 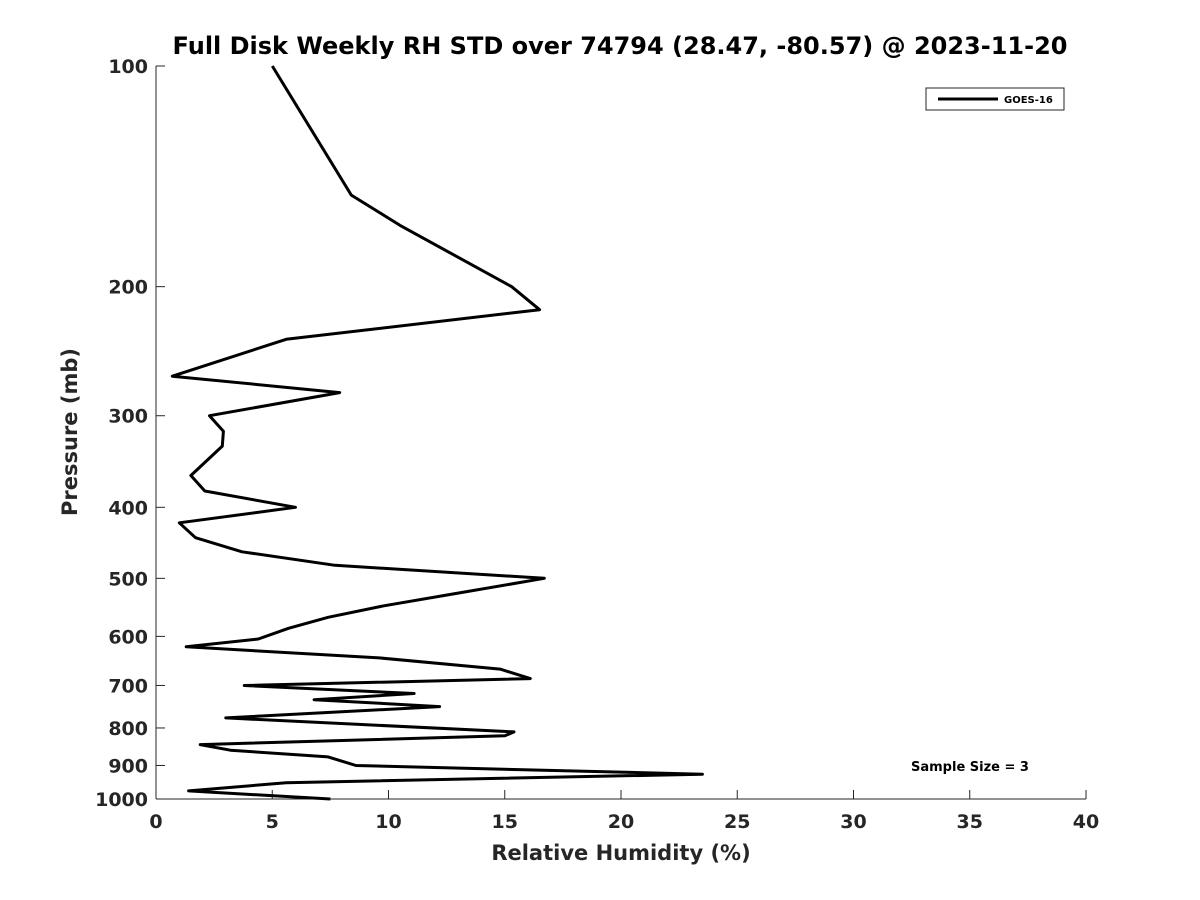 What do you see at coordinates (1028, 100) in the screenshot?
I see `legend-label-goes-16: GOES-16` at bounding box center [1028, 100].